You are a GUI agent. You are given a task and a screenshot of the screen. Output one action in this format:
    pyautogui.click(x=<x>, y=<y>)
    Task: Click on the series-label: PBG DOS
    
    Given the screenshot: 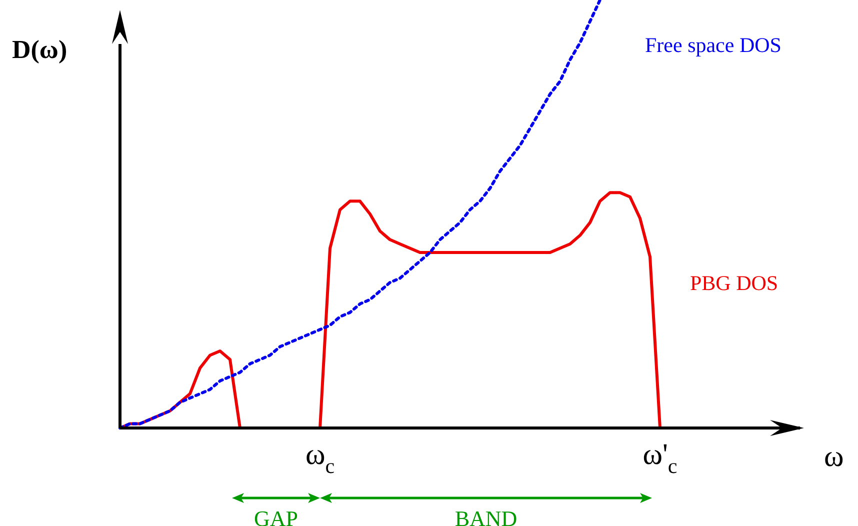 What is the action you would take?
    pyautogui.click(x=734, y=283)
    